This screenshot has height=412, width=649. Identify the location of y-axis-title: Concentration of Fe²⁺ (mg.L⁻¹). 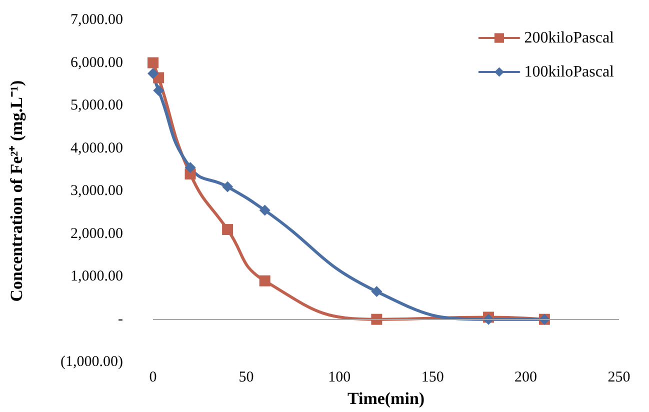
(16, 191).